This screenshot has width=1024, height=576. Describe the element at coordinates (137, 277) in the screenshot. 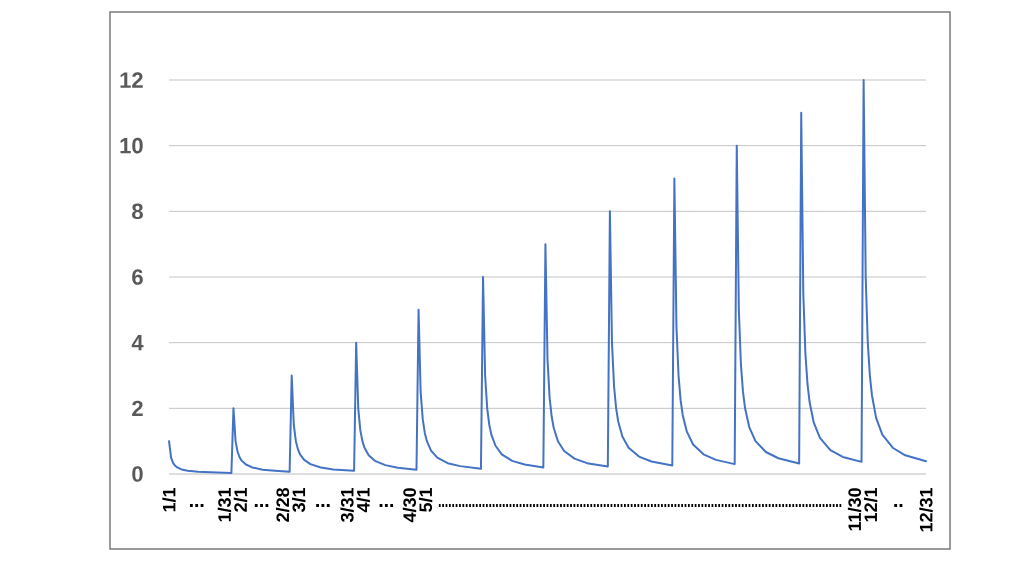

I see `y-tick-label: 6` at that location.